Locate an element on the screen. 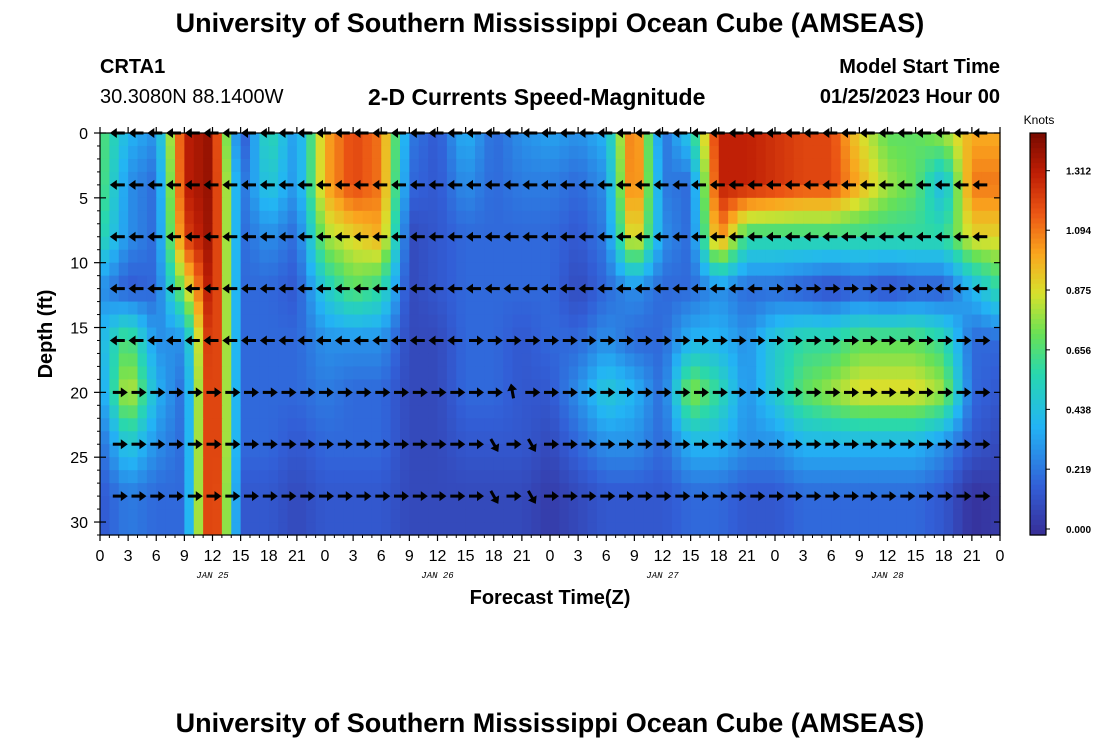  x-tick-label: 6 is located at coordinates (156, 556).